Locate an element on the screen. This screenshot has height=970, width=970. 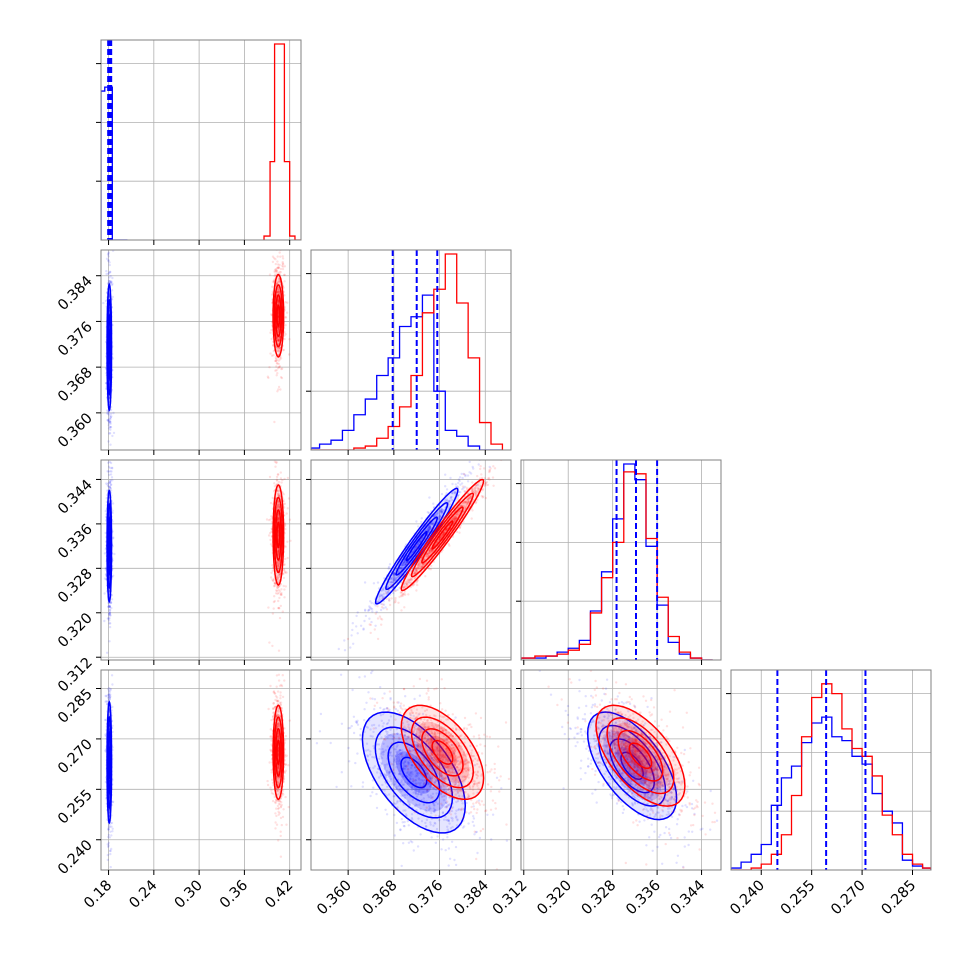
plot-area is located at coordinates (201, 350).